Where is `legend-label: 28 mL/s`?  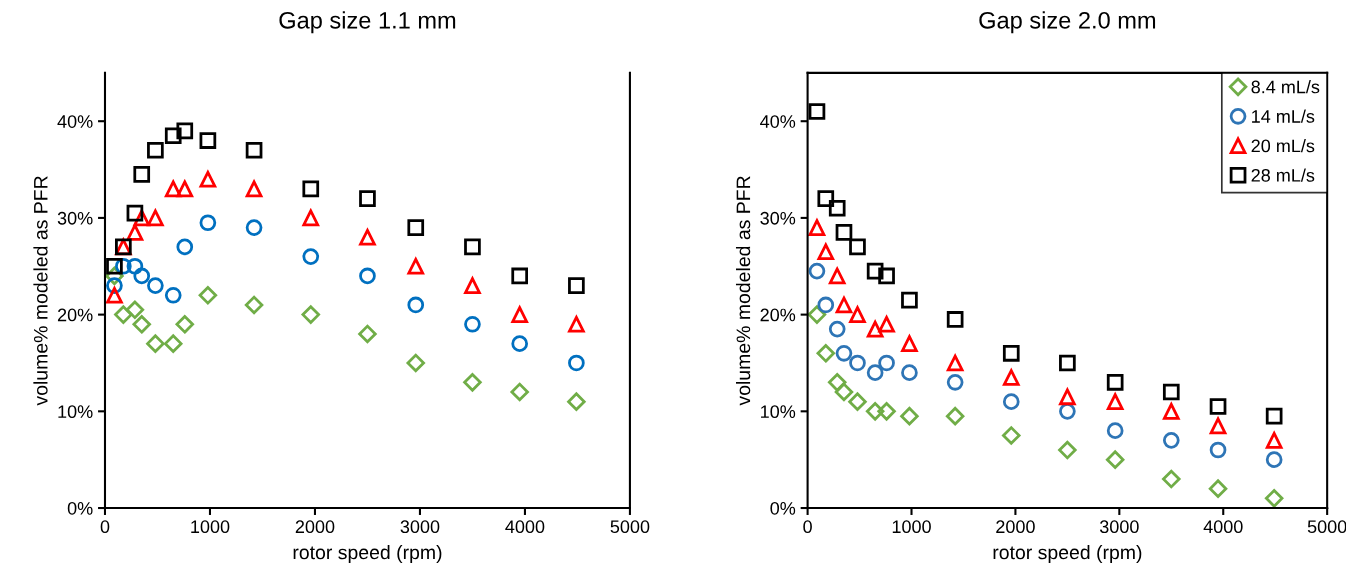 legend-label: 28 mL/s is located at coordinates (1283, 175).